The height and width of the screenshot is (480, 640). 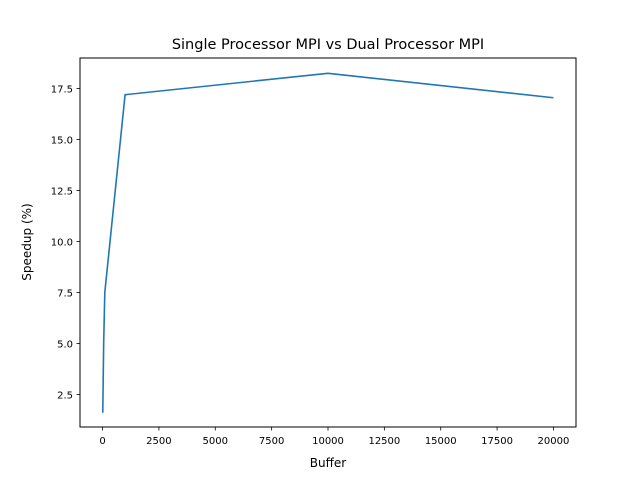 I want to click on y-axis-ticks: 2.5 5.0 7.5 10.0 12.5 15.0 17.5, so click(x=65, y=243).